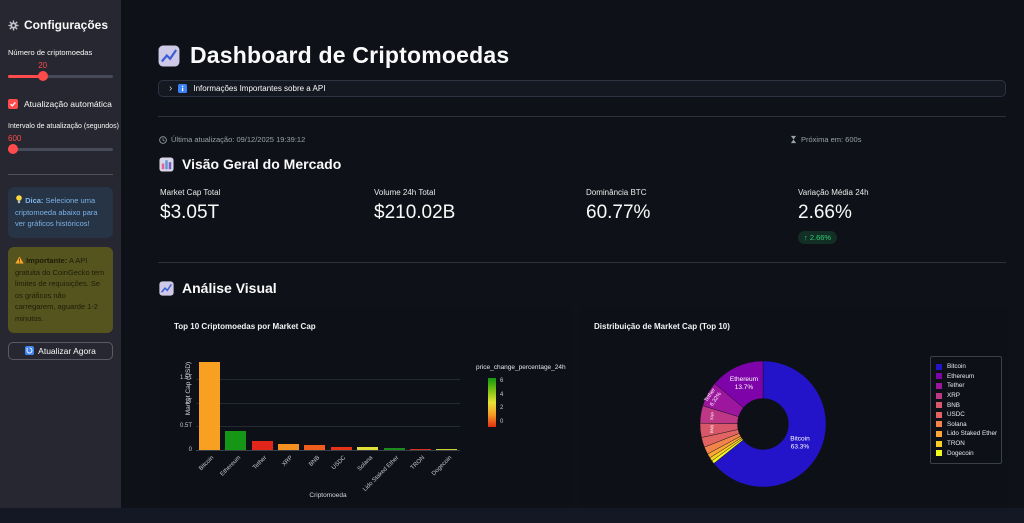 The image size is (1024, 523). Describe the element at coordinates (502, 421) in the screenshot. I see `colorbar-tick: 0` at that location.